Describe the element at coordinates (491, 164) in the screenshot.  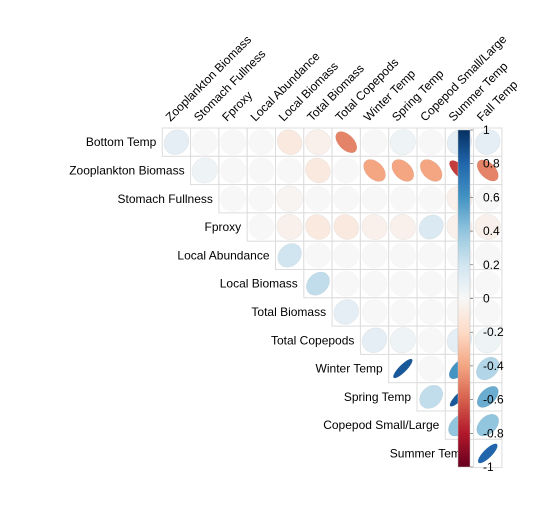
I see `colorbar-tick-label: 0.8` at that location.